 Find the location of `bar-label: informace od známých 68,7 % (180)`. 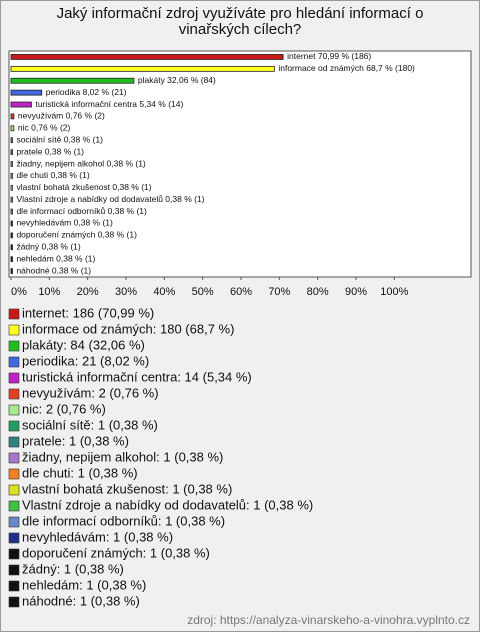

bar-label: informace od známých 68,7 % (180) is located at coordinates (346, 68).